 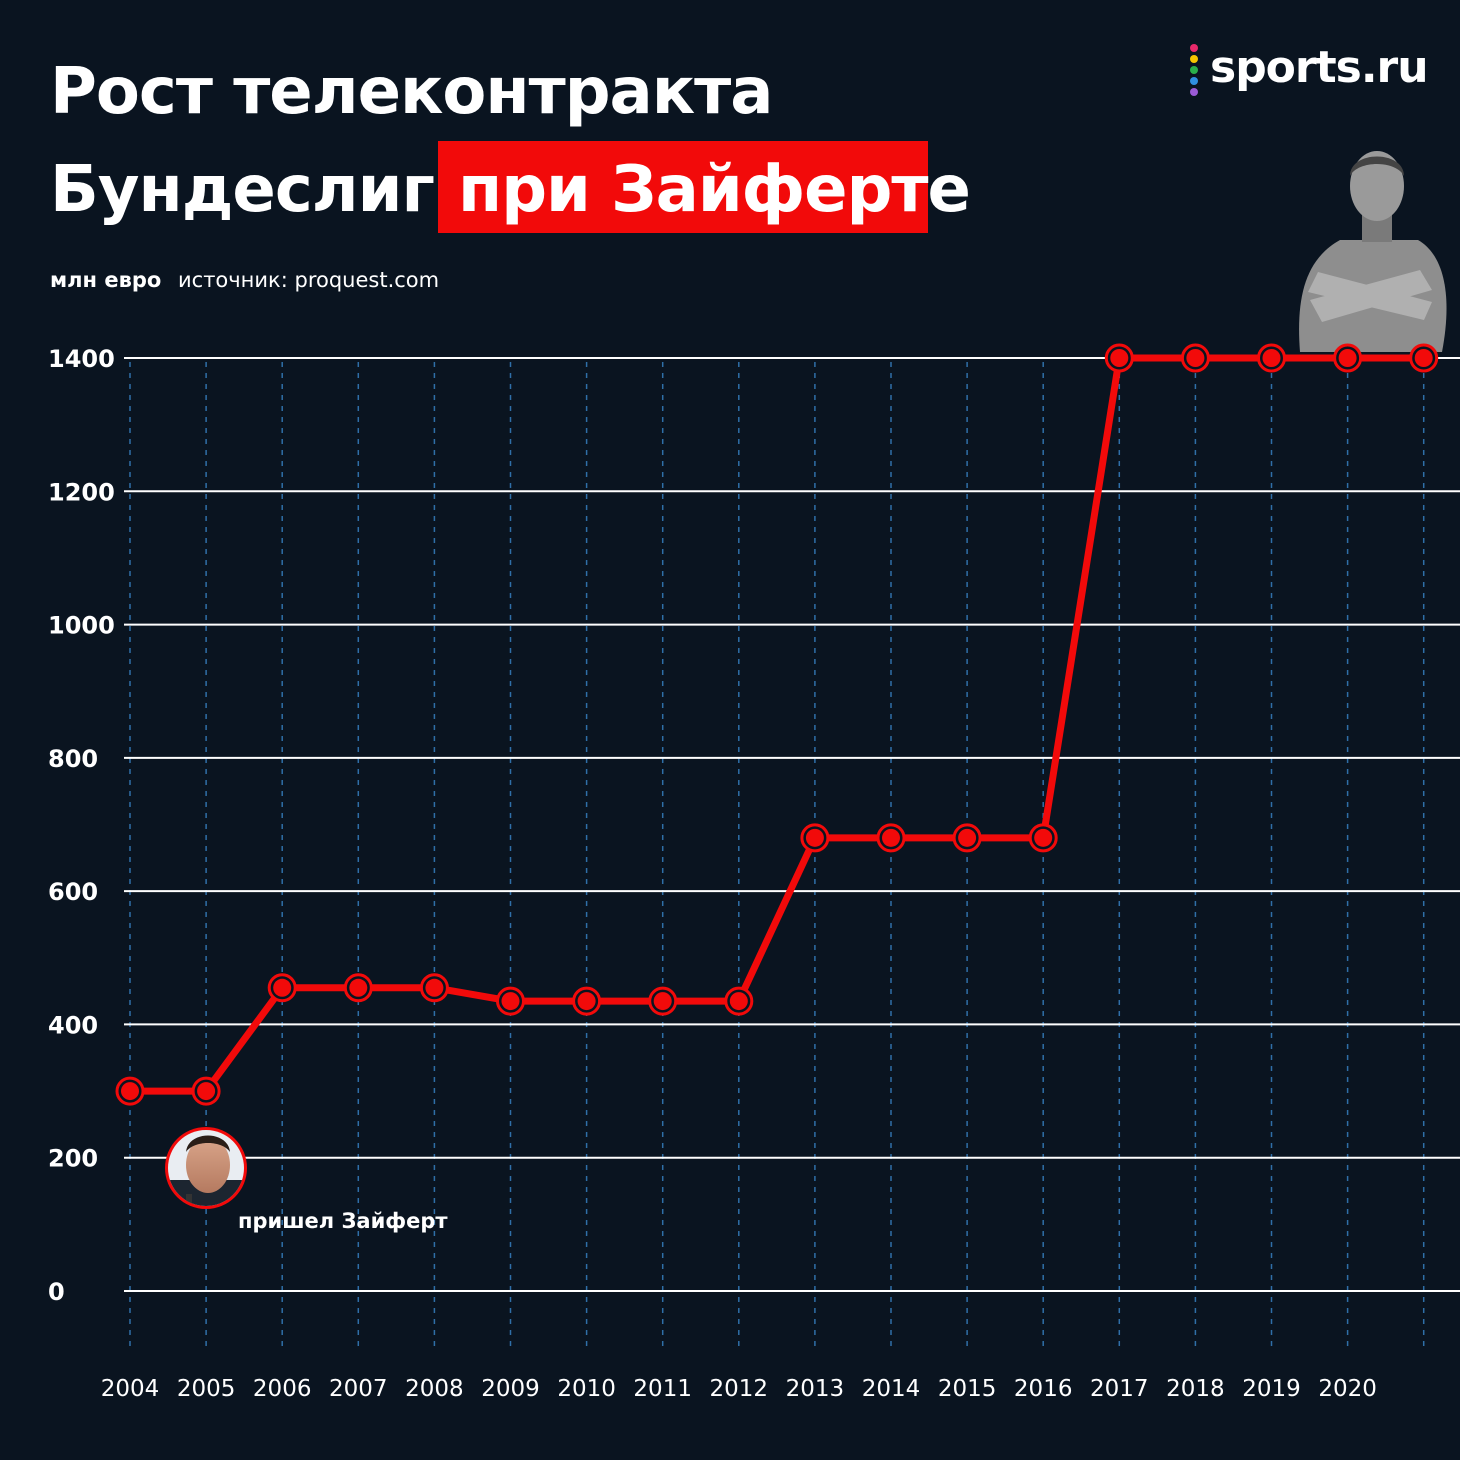 What do you see at coordinates (81, 626) in the screenshot?
I see `y-tick-label: 1000` at bounding box center [81, 626].